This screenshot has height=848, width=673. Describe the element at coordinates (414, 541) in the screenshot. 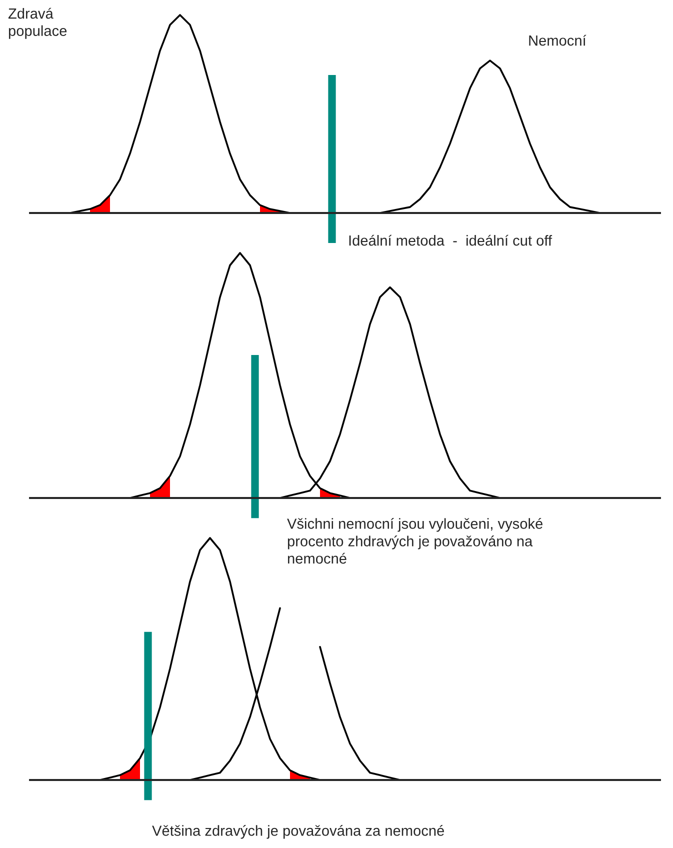

I see `annotation: Všichni nemocní jsou vyloučeni, vysoké procento zhdravých je považováno na nemocné` at that location.